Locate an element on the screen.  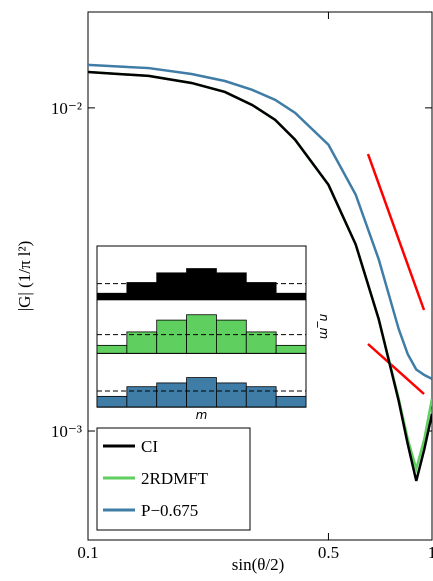
y-tick-label: 10⁻² is located at coordinates (66, 108).